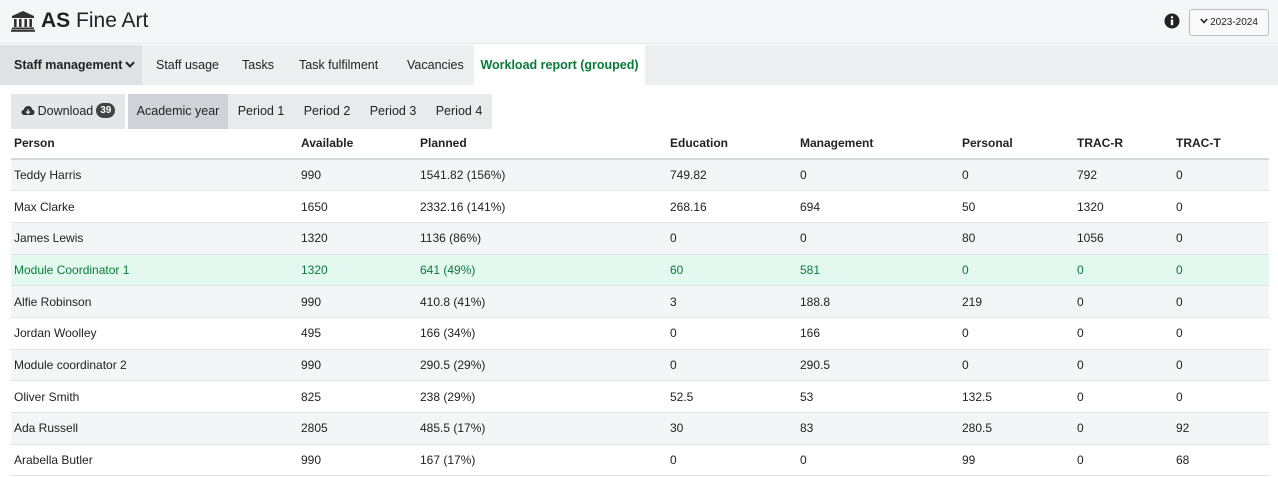  What do you see at coordinates (435, 65) in the screenshot?
I see `nav-vacancies: Vacancies` at bounding box center [435, 65].